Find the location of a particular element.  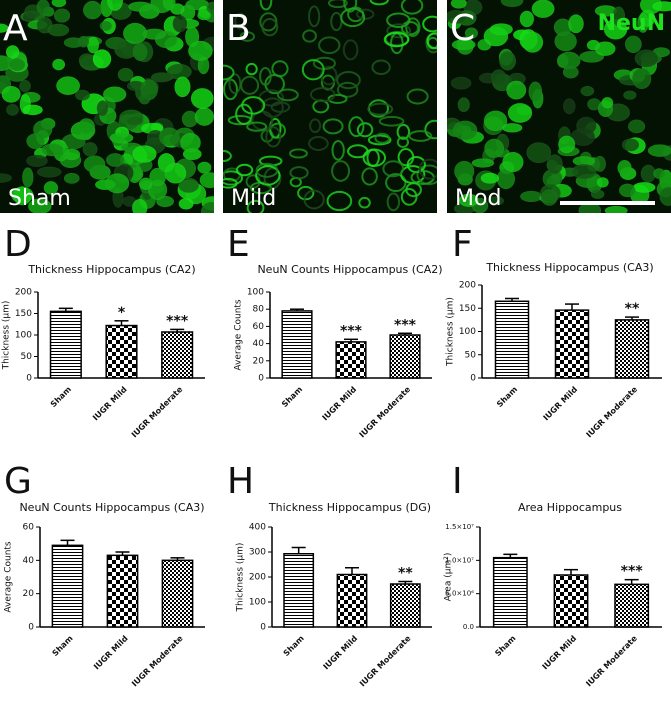

chart-title: NeuN Counts Hippocampus (CA2) is located at coordinates (349, 269).